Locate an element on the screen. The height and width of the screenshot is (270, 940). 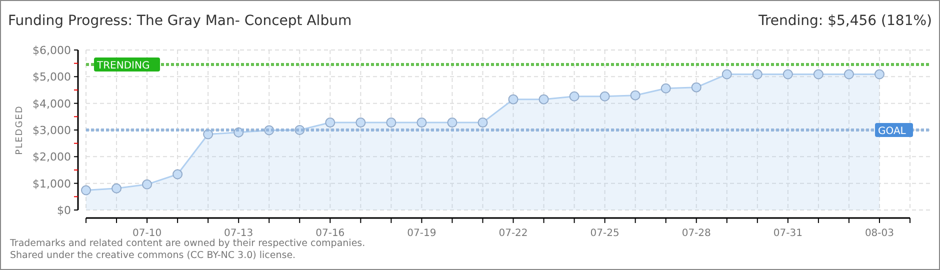
y-tick-label: $6,000 is located at coordinates (51, 50).